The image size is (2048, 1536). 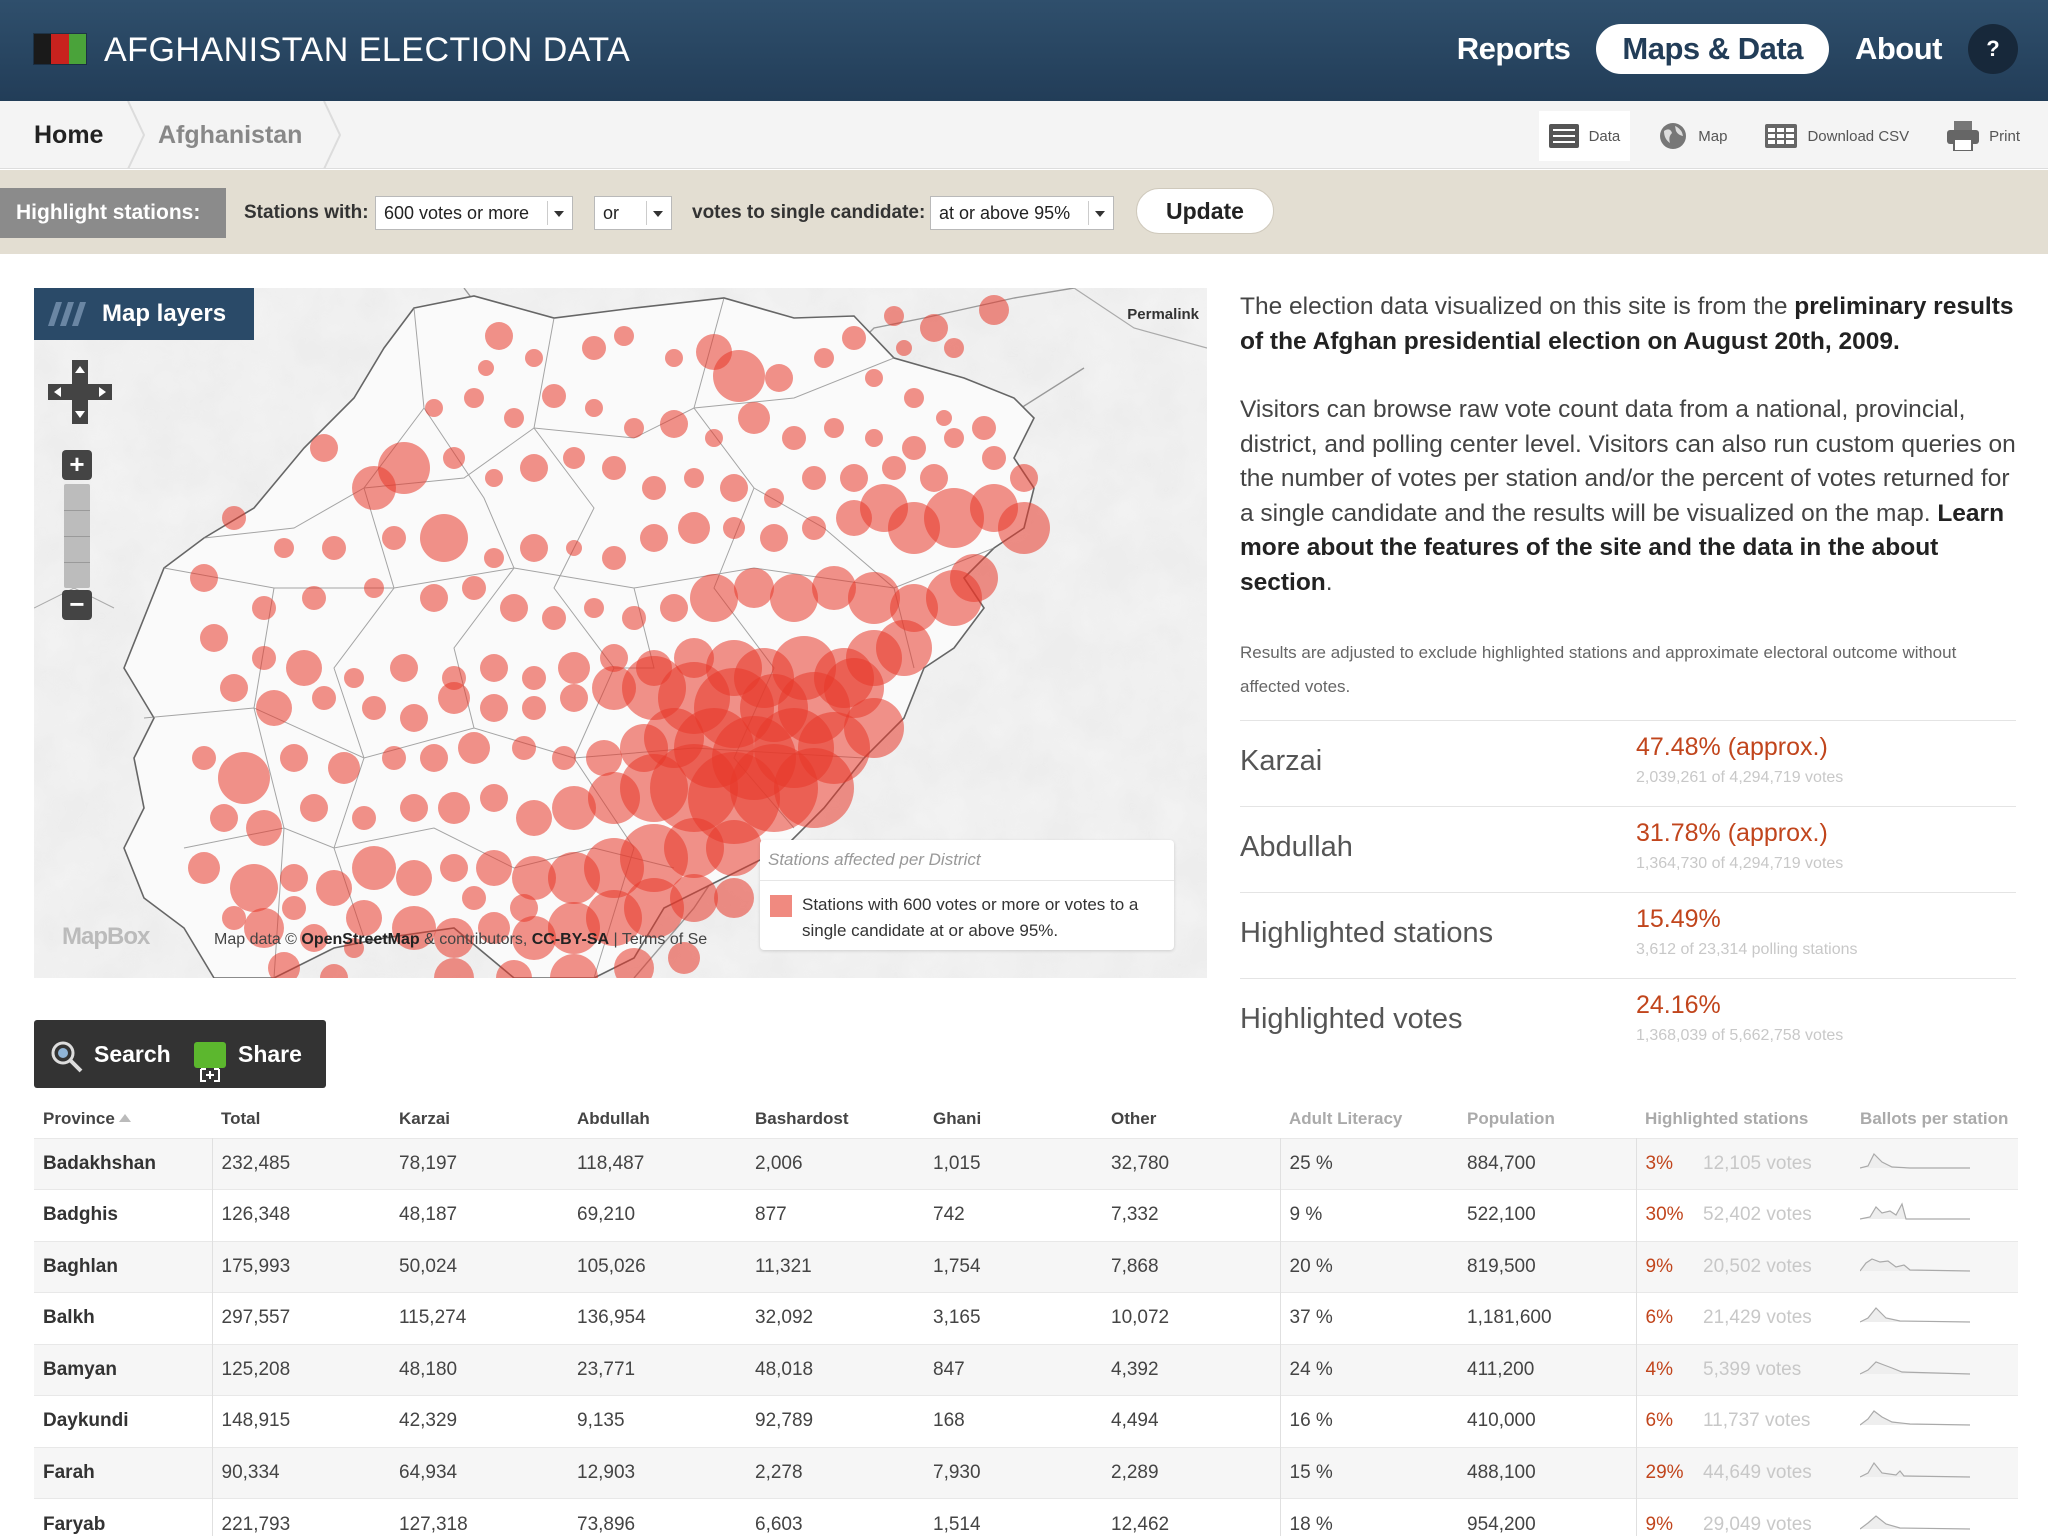 I want to click on column-abdullah: Abdullah, so click(x=613, y=1118).